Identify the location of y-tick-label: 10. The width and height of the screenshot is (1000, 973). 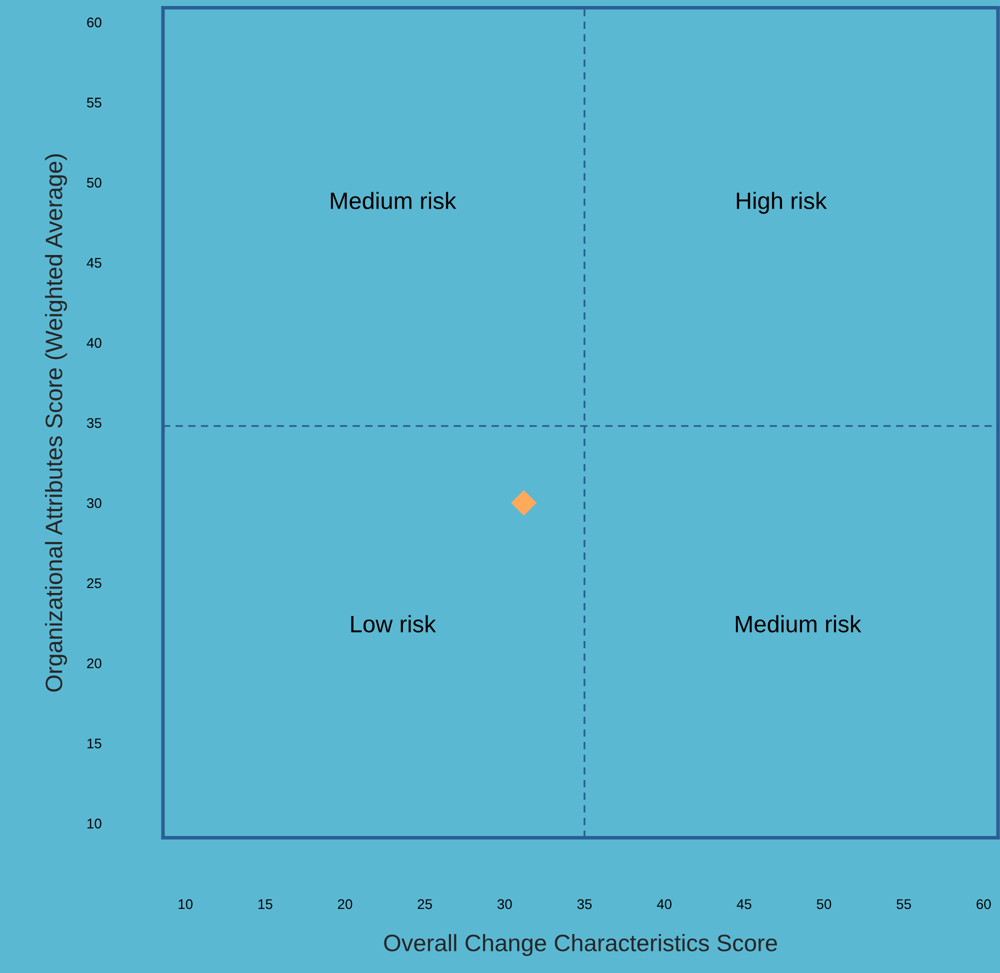
(95, 823).